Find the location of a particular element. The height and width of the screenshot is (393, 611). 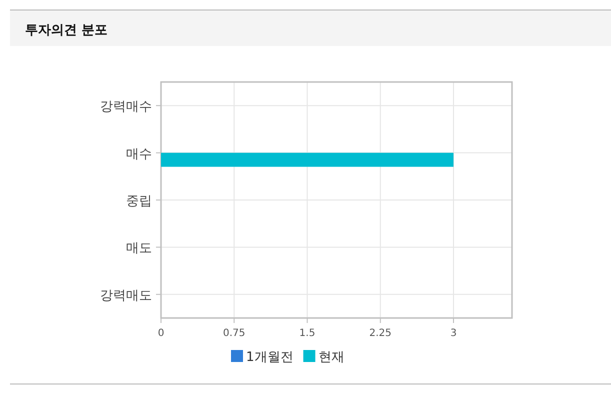

y-tick-label: 강력매도 is located at coordinates (126, 296).